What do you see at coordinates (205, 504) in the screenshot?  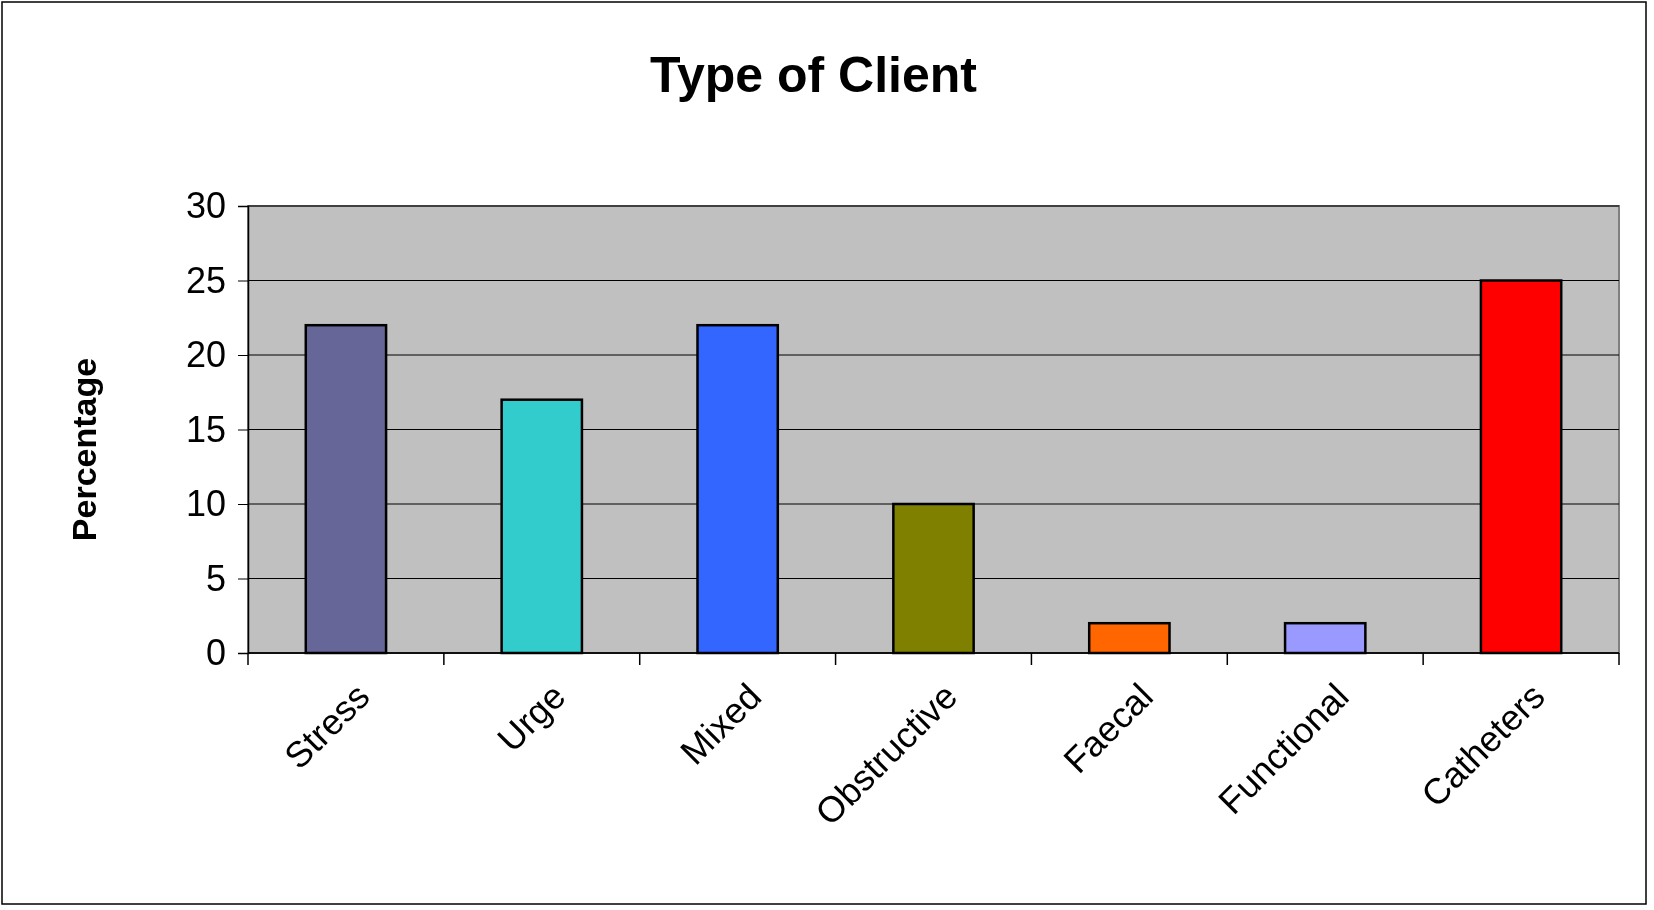 I see `y-tick-label: 10` at bounding box center [205, 504].